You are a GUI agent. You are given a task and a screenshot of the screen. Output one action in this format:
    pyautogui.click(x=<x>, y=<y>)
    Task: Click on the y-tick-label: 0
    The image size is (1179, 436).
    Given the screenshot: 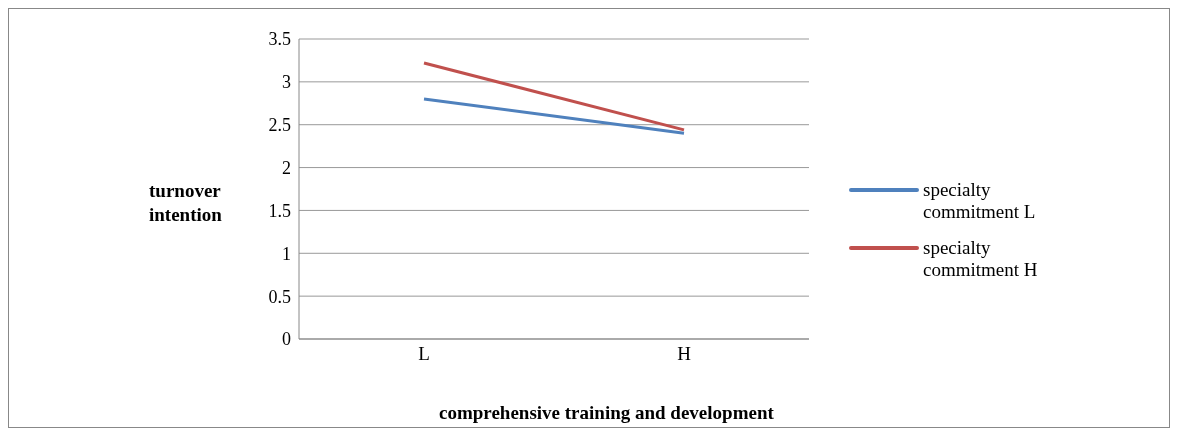 What is the action you would take?
    pyautogui.click(x=286, y=339)
    